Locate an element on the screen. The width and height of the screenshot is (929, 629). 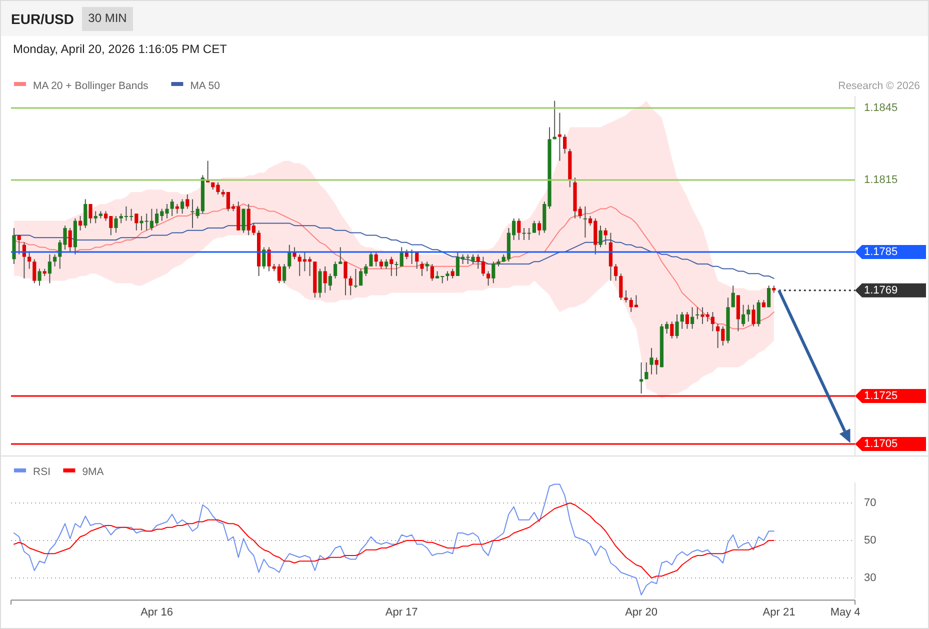
chart-title: EUR/USD is located at coordinates (42, 19).